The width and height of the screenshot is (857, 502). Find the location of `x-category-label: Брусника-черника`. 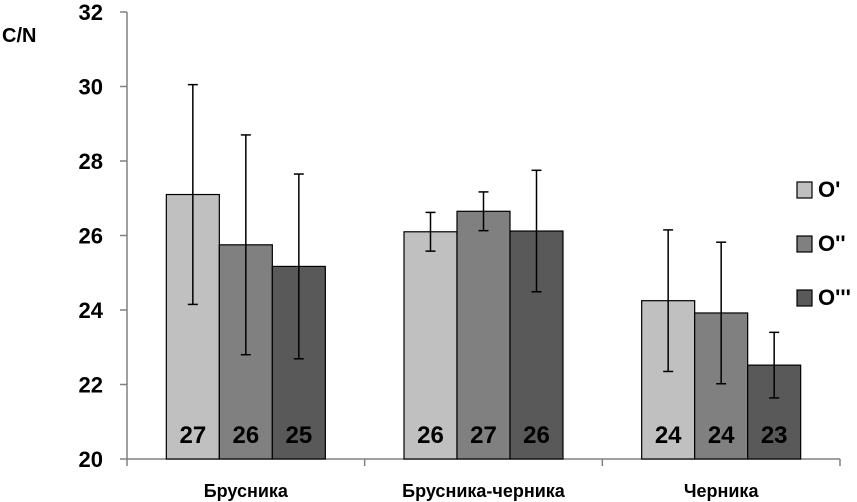

x-category-label: Брусника-черника is located at coordinates (484, 491).